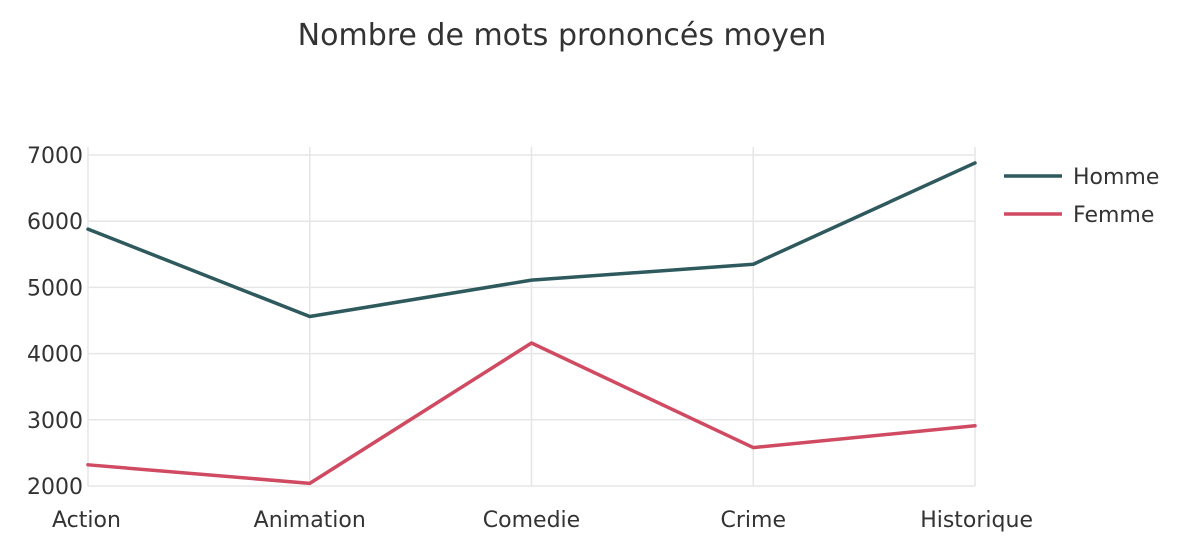 This screenshot has width=1186, height=554. I want to click on y-axis-ticks: 2000 3000 4000 5000 6000 7000, so click(55, 322).